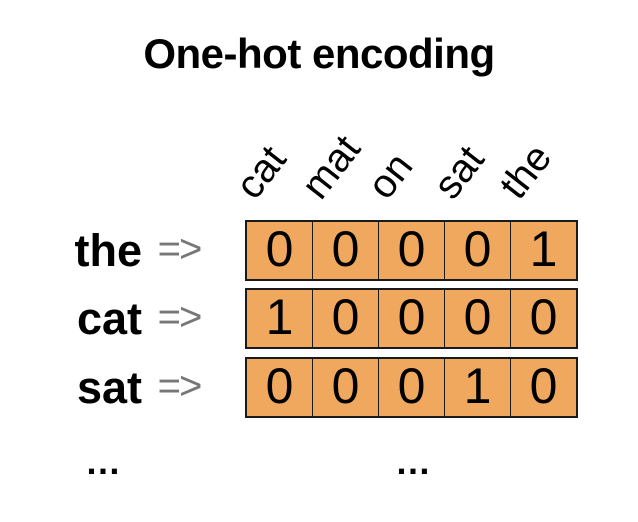 This screenshot has height=522, width=638. What do you see at coordinates (319, 53) in the screenshot?
I see `diagram-title: One-hot encoding` at bounding box center [319, 53].